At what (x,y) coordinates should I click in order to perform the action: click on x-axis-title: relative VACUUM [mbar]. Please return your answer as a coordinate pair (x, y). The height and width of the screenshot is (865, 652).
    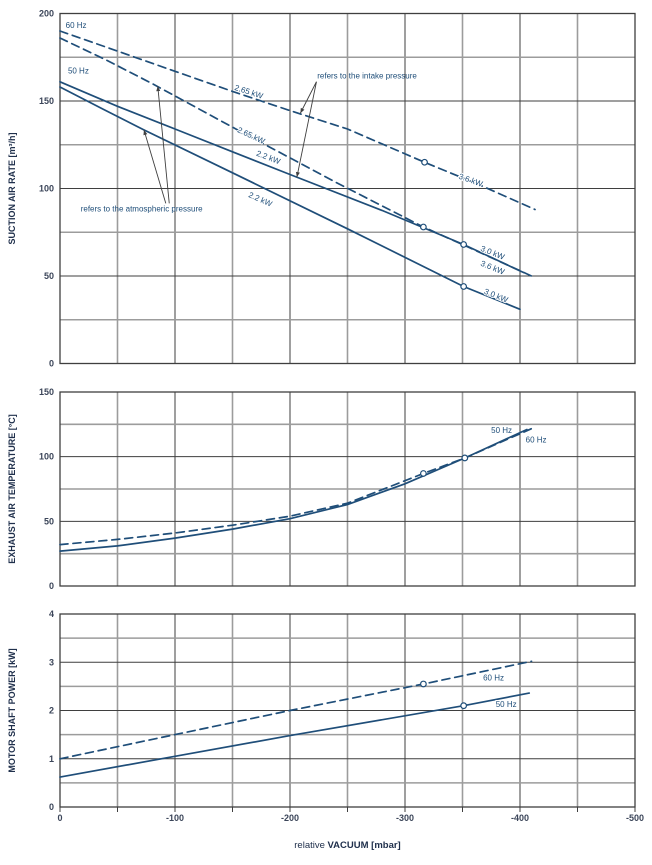
    Looking at the image, I should click on (347, 845).